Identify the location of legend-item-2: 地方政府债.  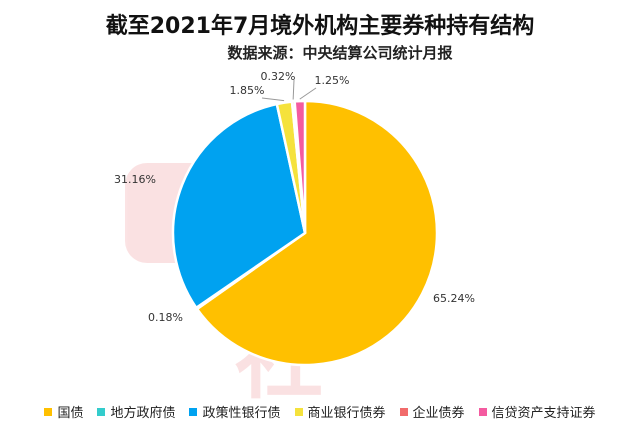
(136, 411).